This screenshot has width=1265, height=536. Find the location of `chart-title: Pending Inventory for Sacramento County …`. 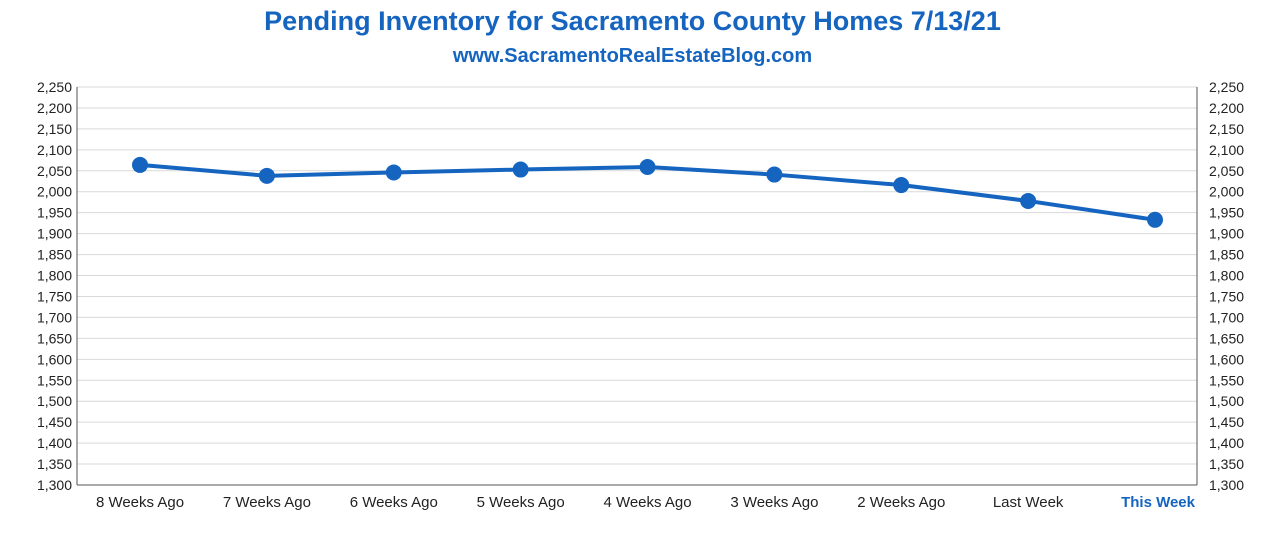

chart-title: Pending Inventory for Sacramento County … is located at coordinates (632, 21).